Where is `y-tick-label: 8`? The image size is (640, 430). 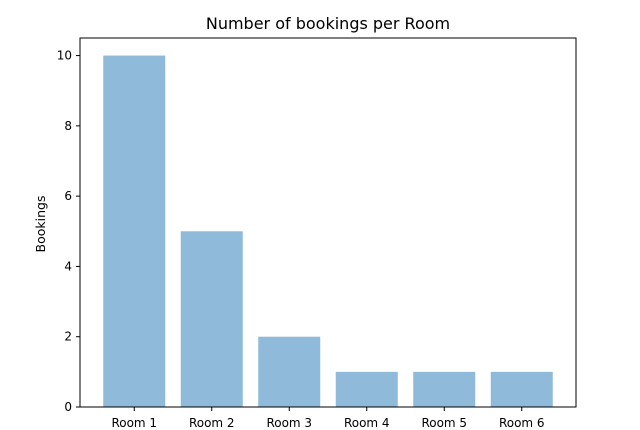
y-tick-label: 8 is located at coordinates (68, 126).